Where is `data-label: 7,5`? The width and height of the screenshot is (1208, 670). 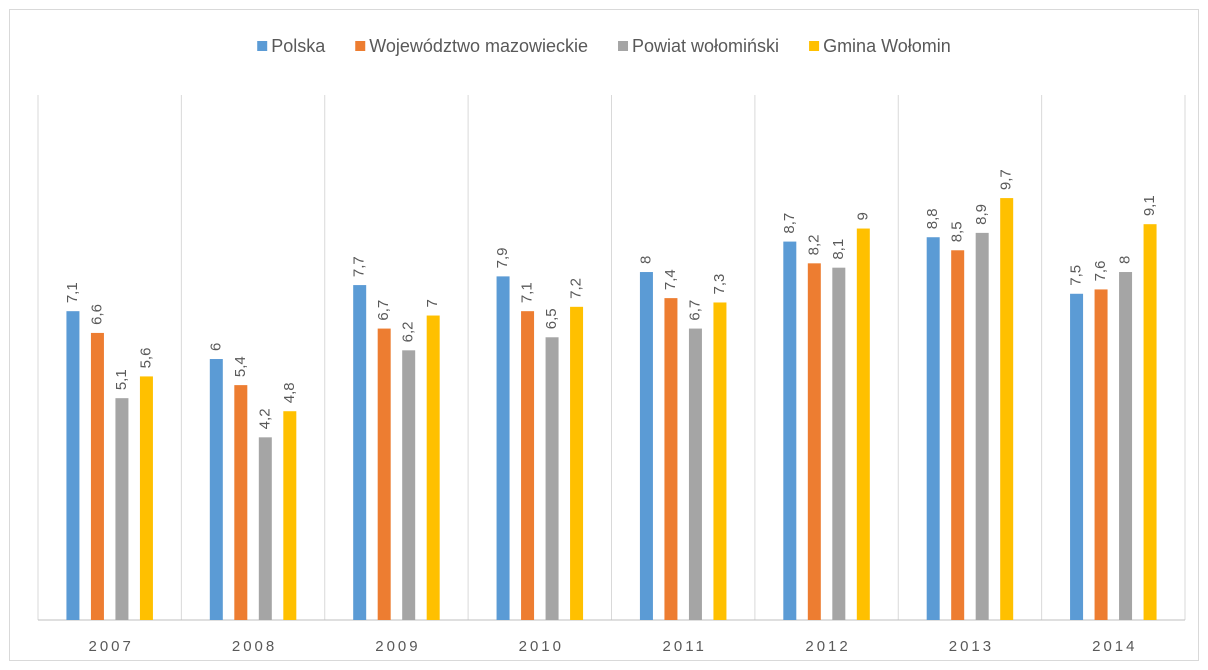
data-label: 7,5 is located at coordinates (1076, 275).